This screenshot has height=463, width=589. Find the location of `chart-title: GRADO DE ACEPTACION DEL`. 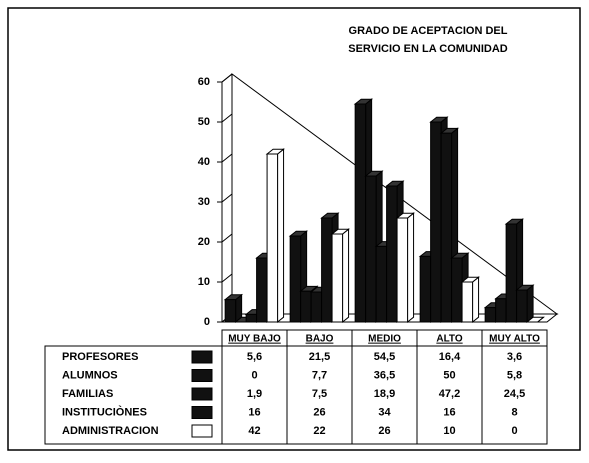

chart-title: GRADO DE ACEPTACION DEL is located at coordinates (428, 31).